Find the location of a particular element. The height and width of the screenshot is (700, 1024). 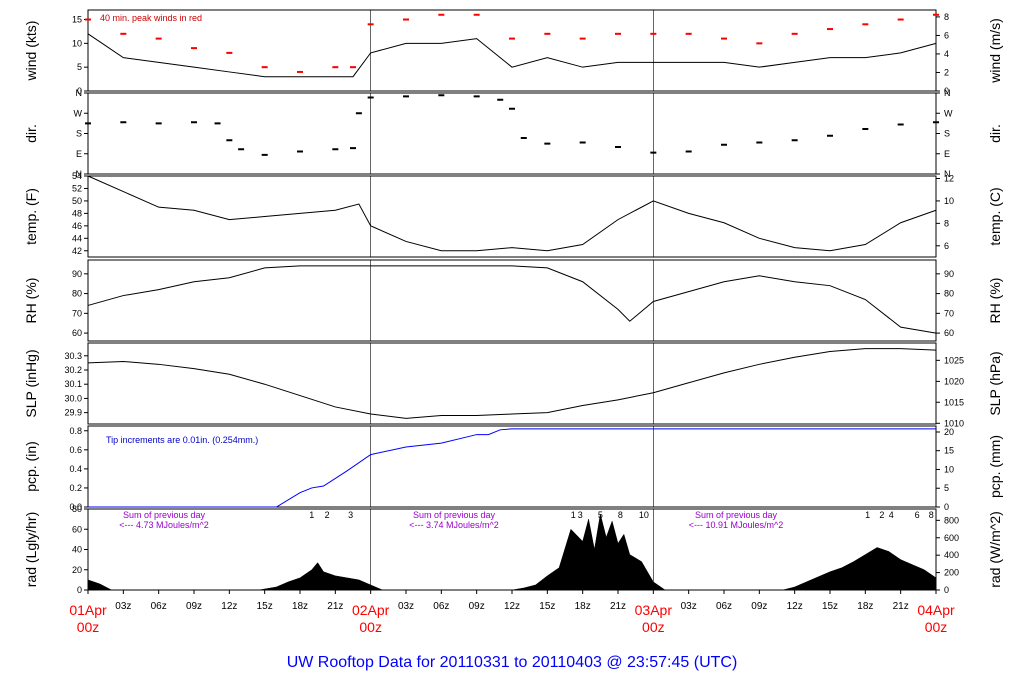

right-tick-label: N is located at coordinates (947, 174).